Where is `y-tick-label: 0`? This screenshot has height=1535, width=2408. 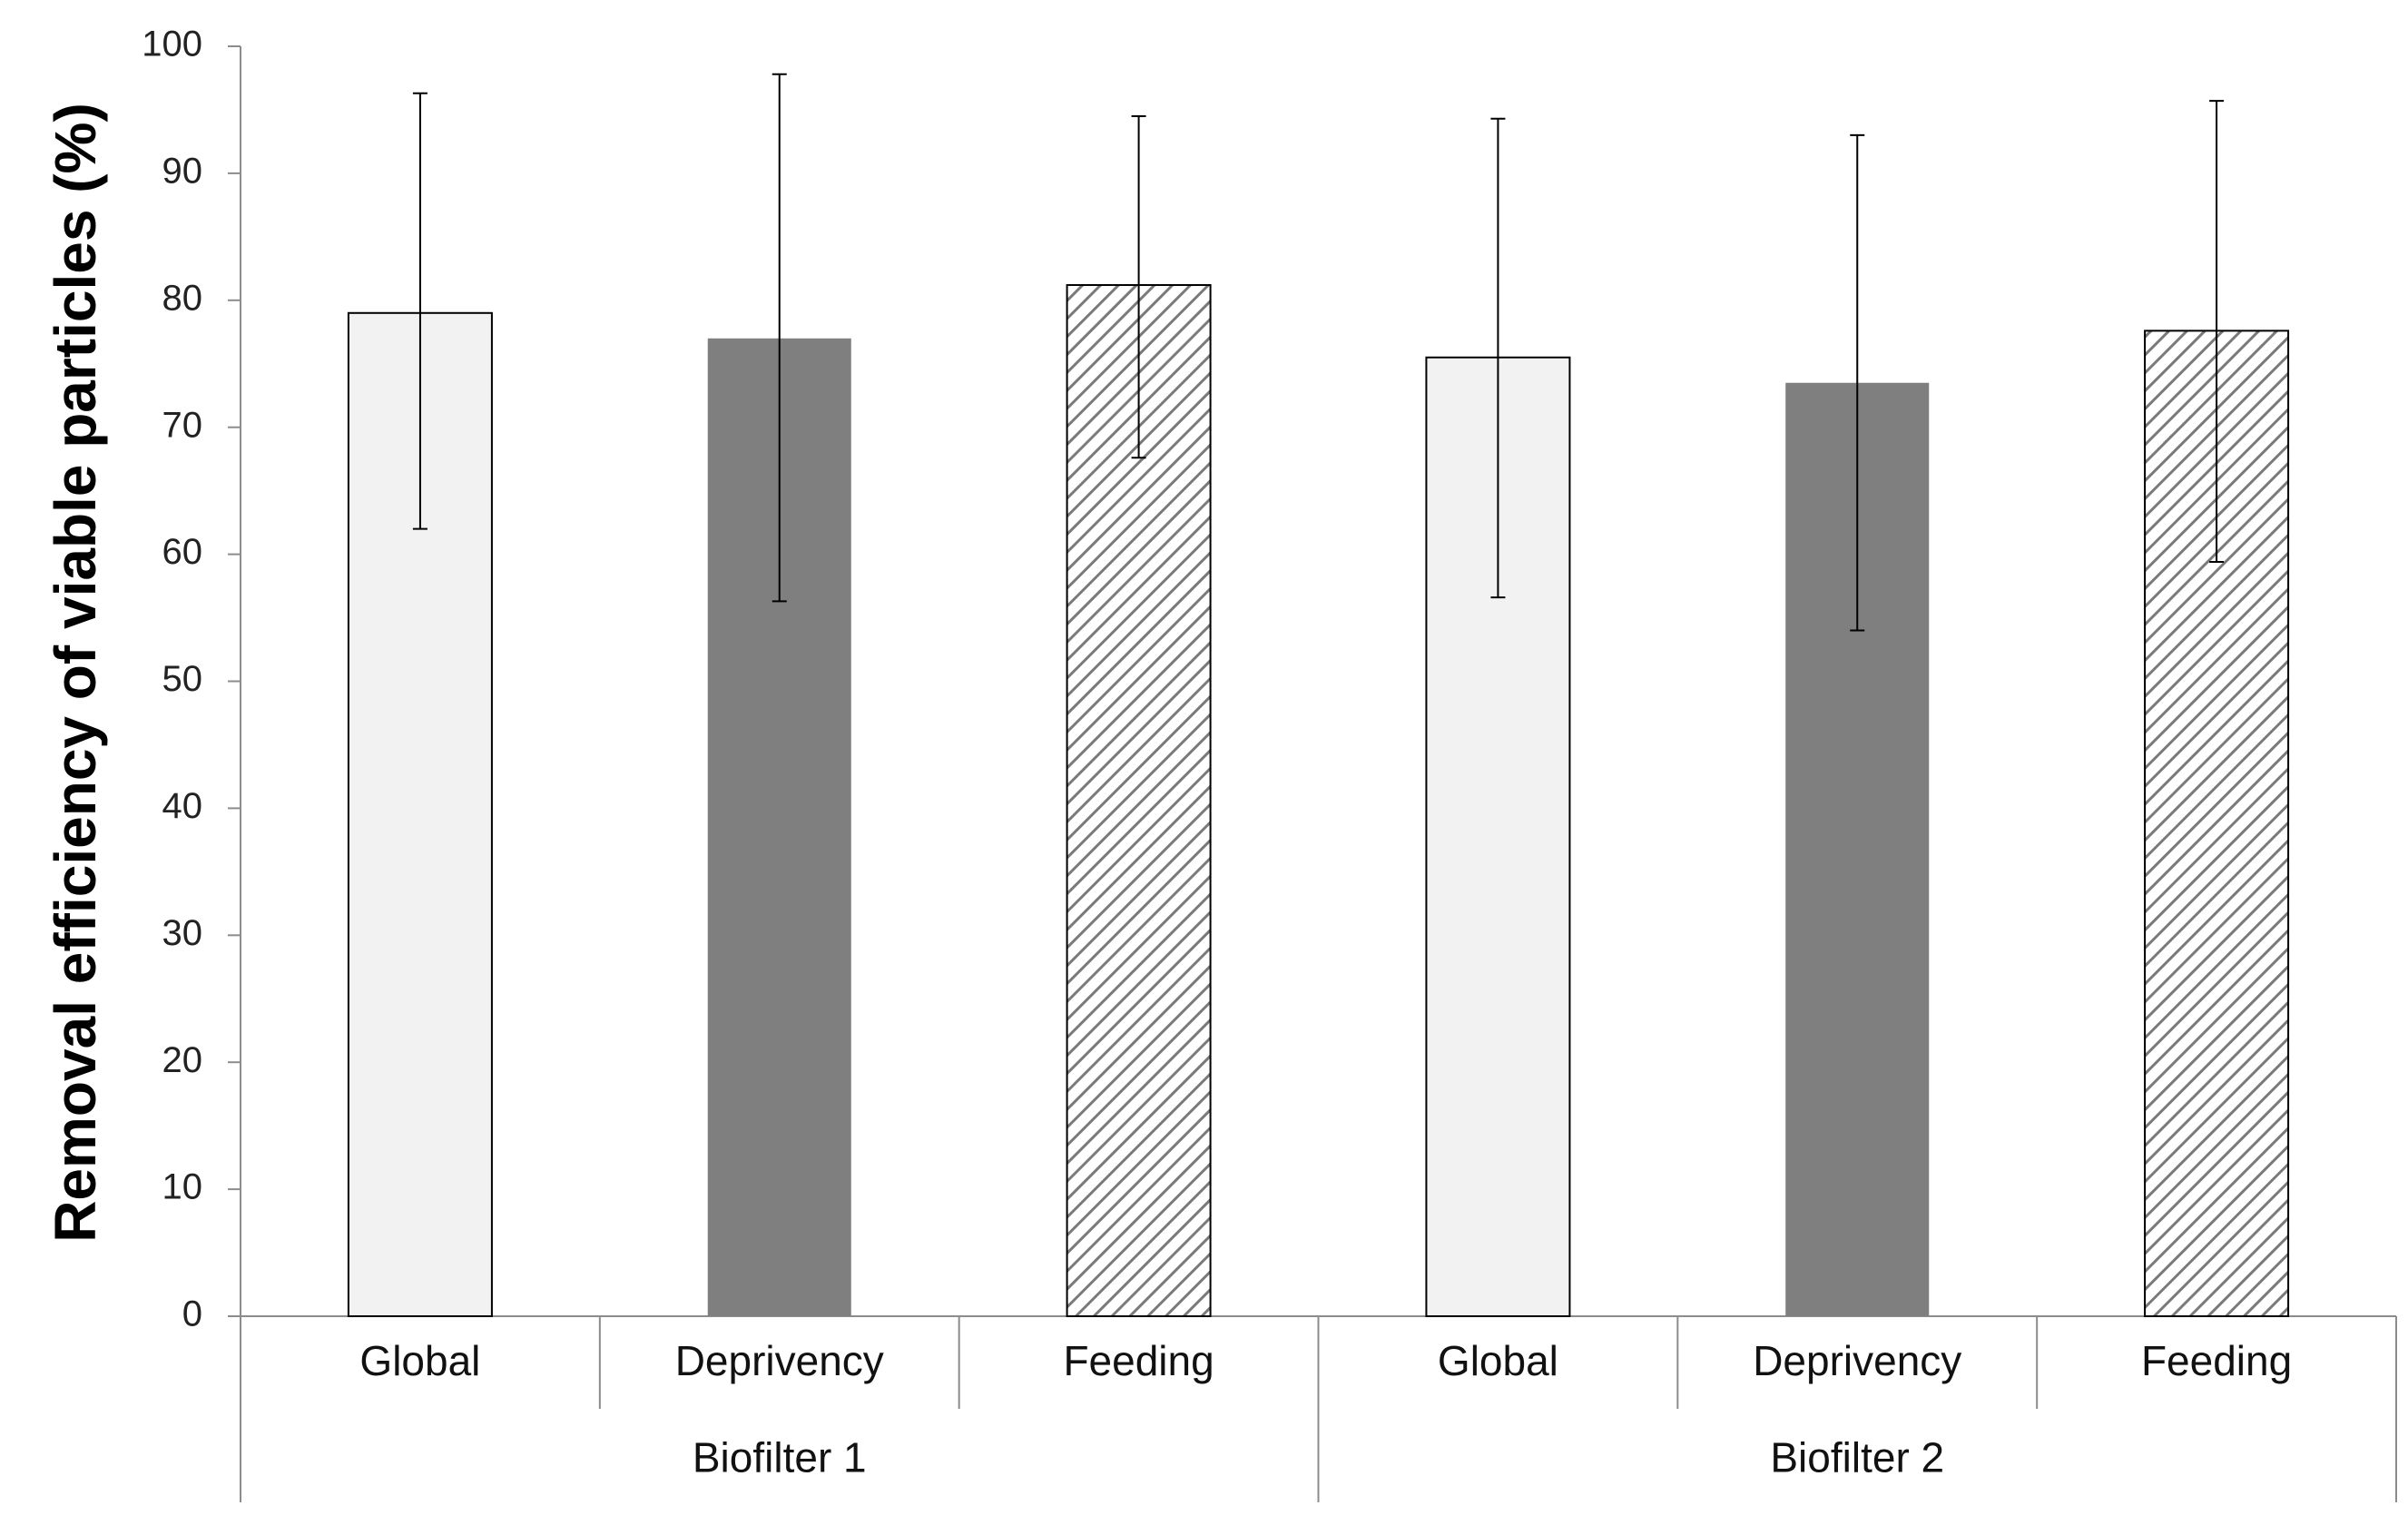 y-tick-label: 0 is located at coordinates (192, 1314).